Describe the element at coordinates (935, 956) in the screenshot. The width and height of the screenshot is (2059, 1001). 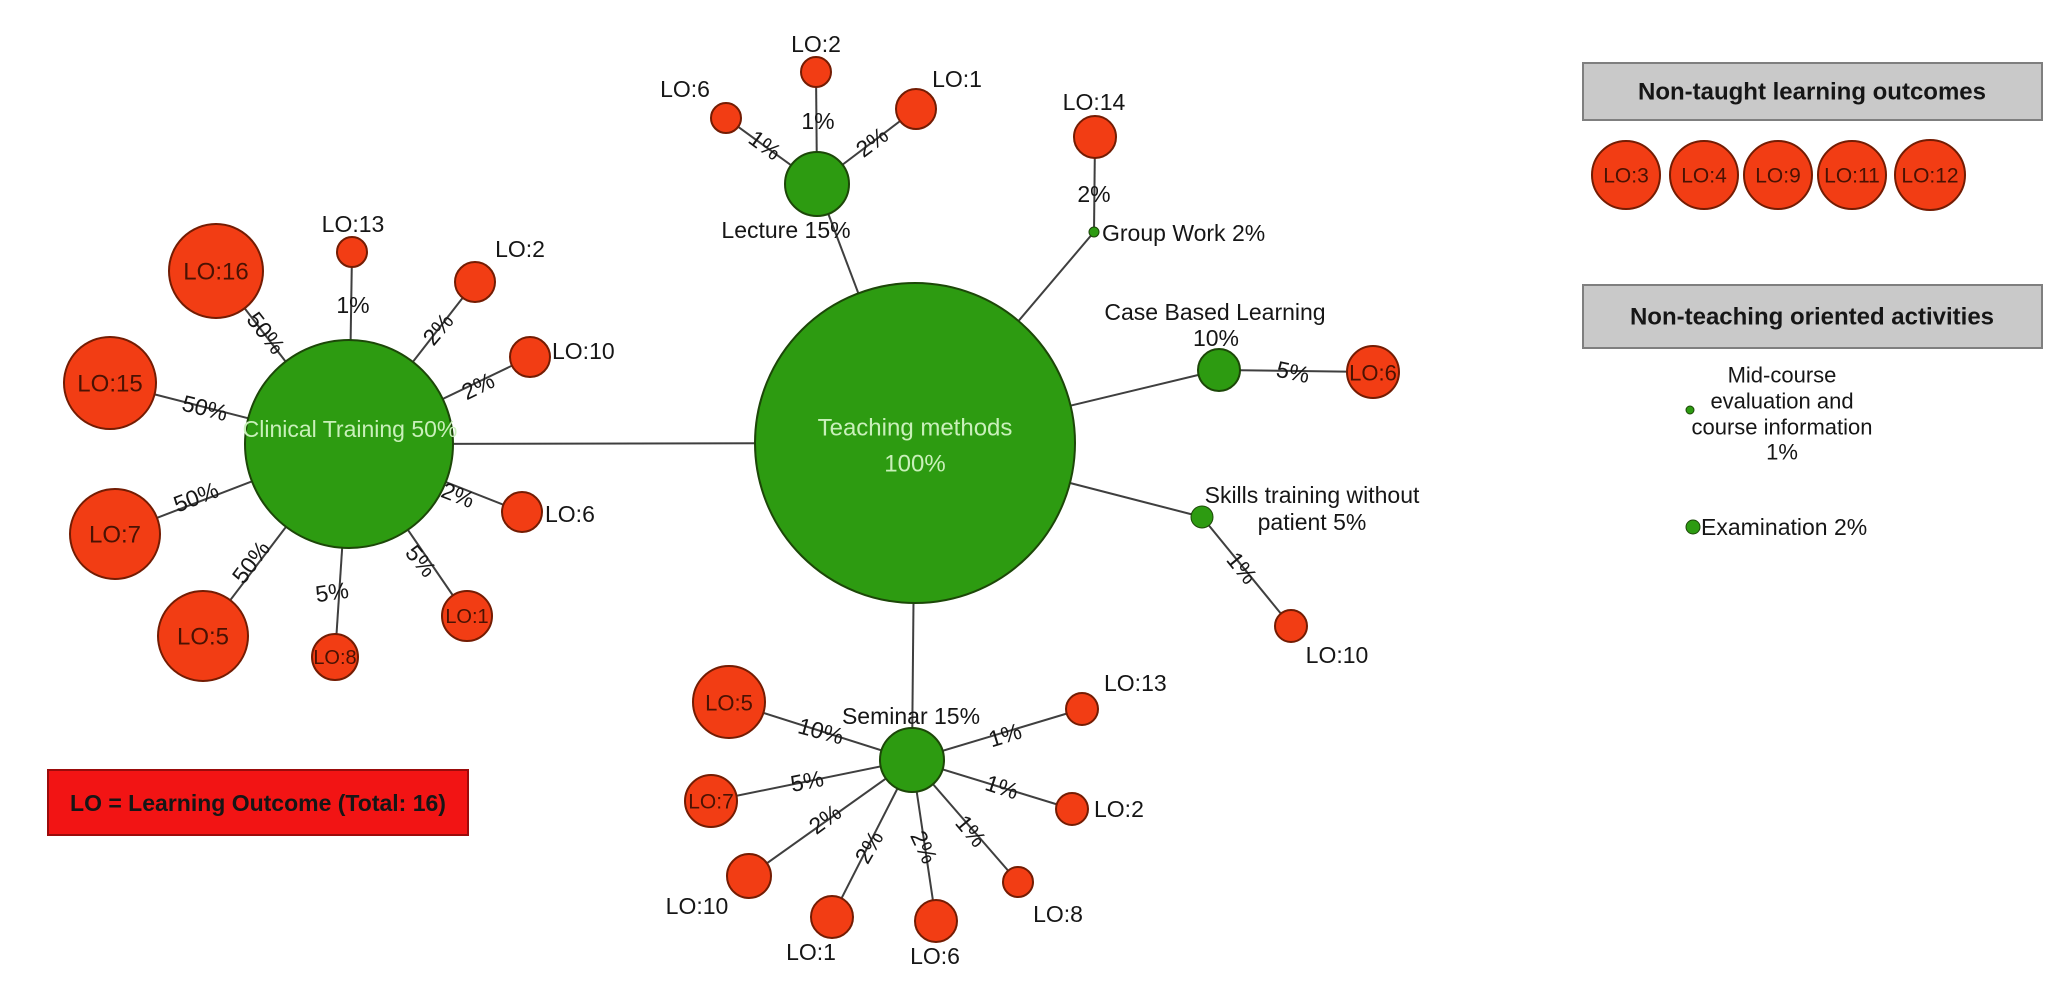
I see `lo6-seminar-label: LO:6` at that location.